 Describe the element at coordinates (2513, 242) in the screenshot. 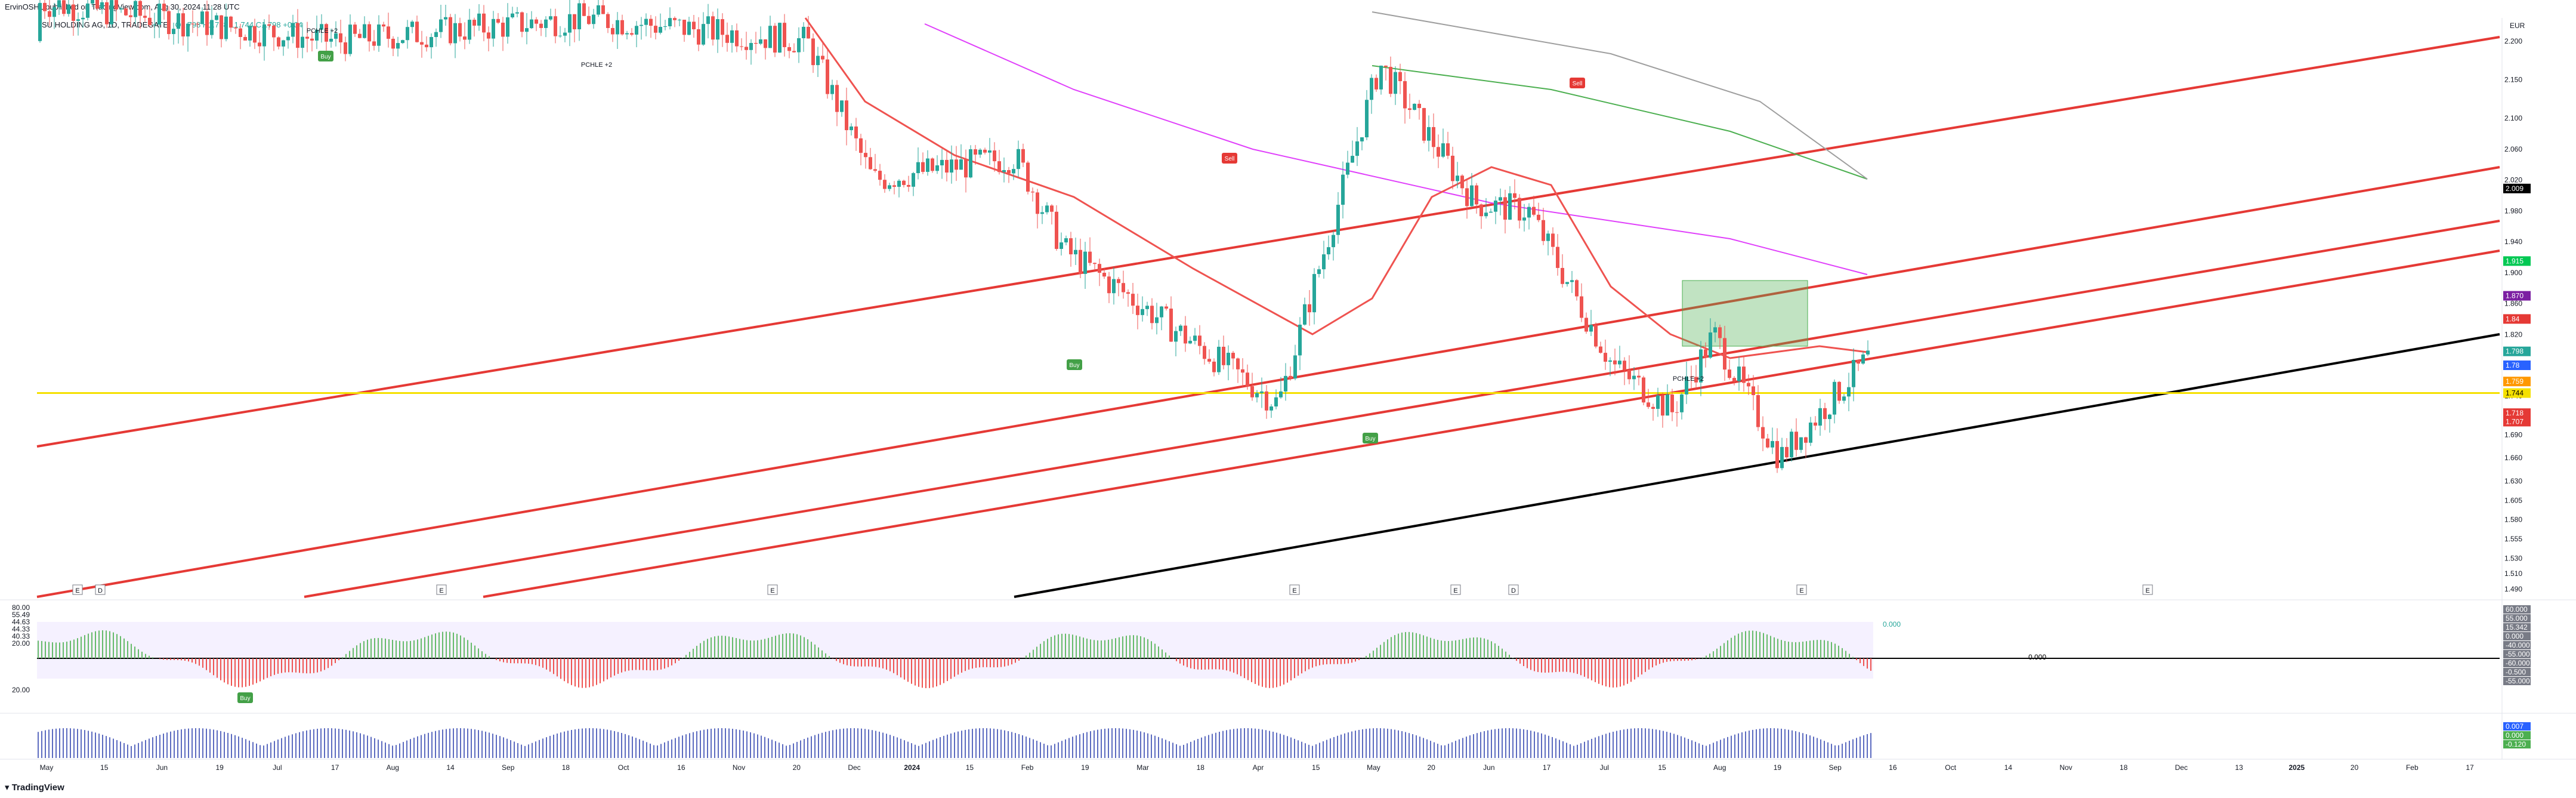

I see `y-tick-label: 1.940` at that location.